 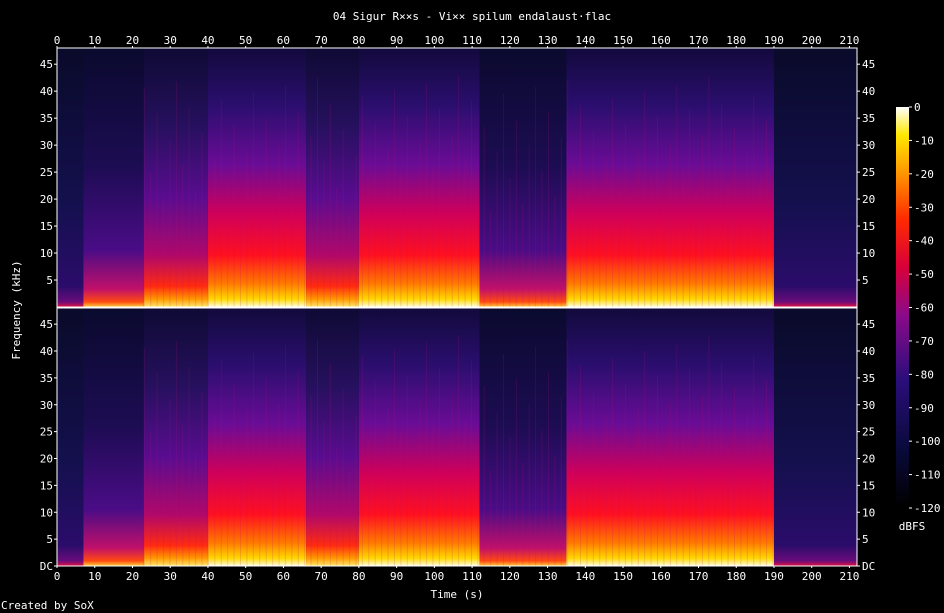 I want to click on x-tick-label: 180, so click(x=736, y=40).